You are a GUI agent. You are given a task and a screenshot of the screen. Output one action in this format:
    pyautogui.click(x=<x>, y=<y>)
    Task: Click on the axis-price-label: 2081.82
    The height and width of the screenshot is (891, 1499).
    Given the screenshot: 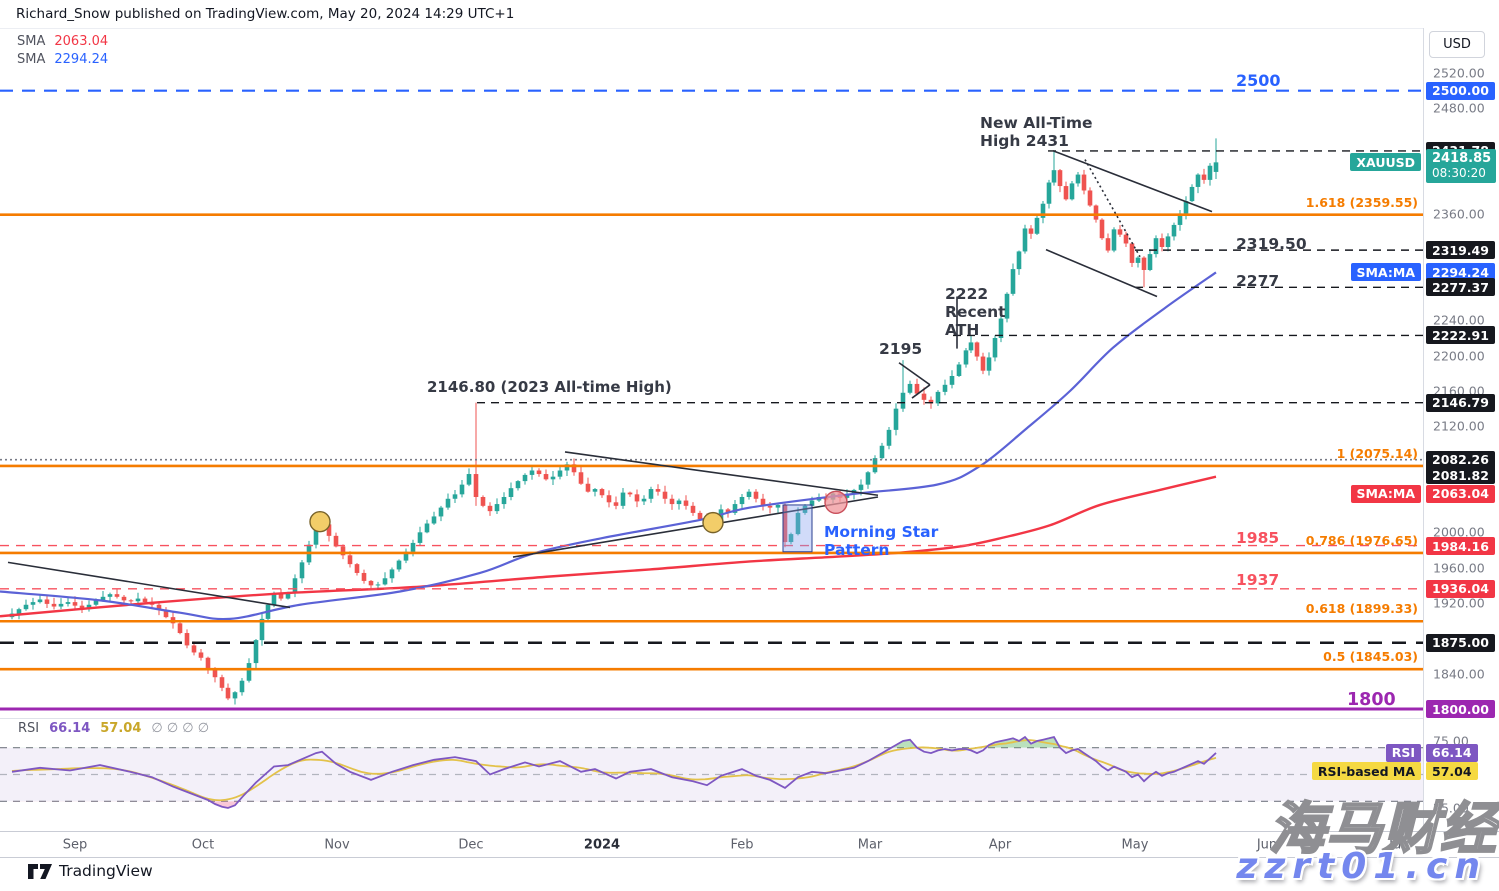 What is the action you would take?
    pyautogui.click(x=1460, y=475)
    